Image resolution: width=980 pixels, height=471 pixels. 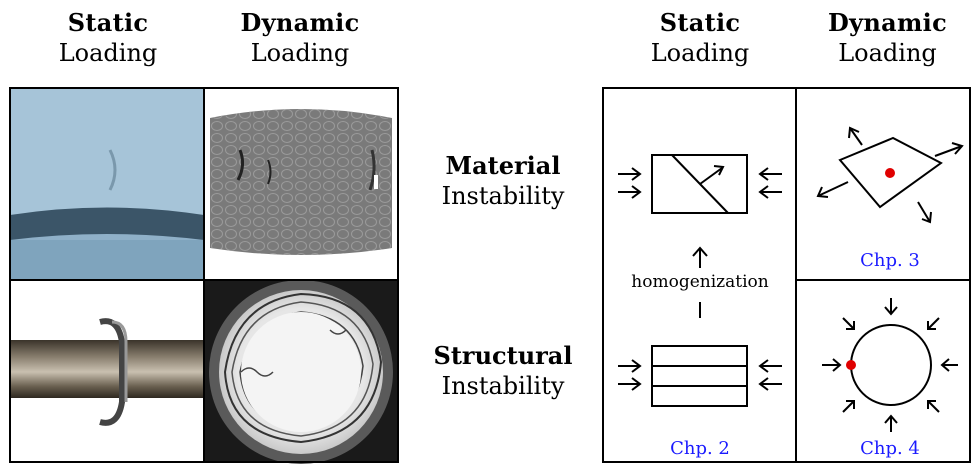 I want to click on row-label-structural: Structural Instability, so click(x=503, y=371).